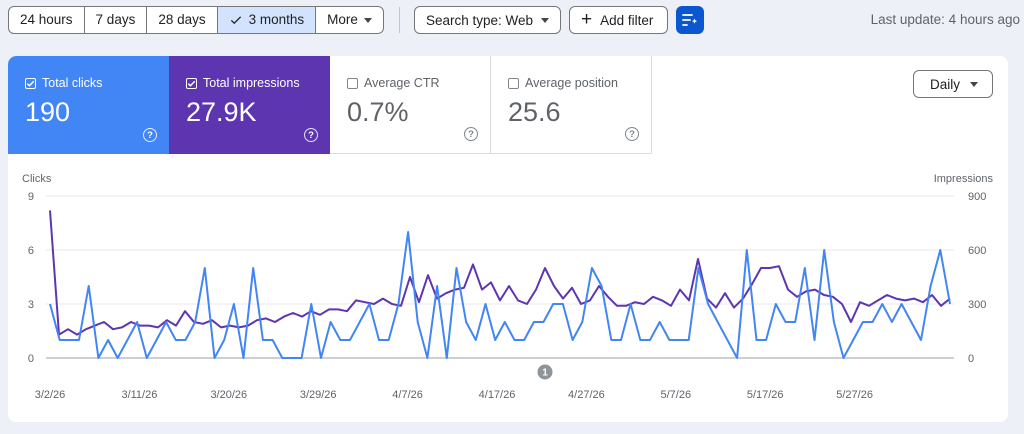 The width and height of the screenshot is (1024, 434). I want to click on y-left-tick-label: 3, so click(31, 305).